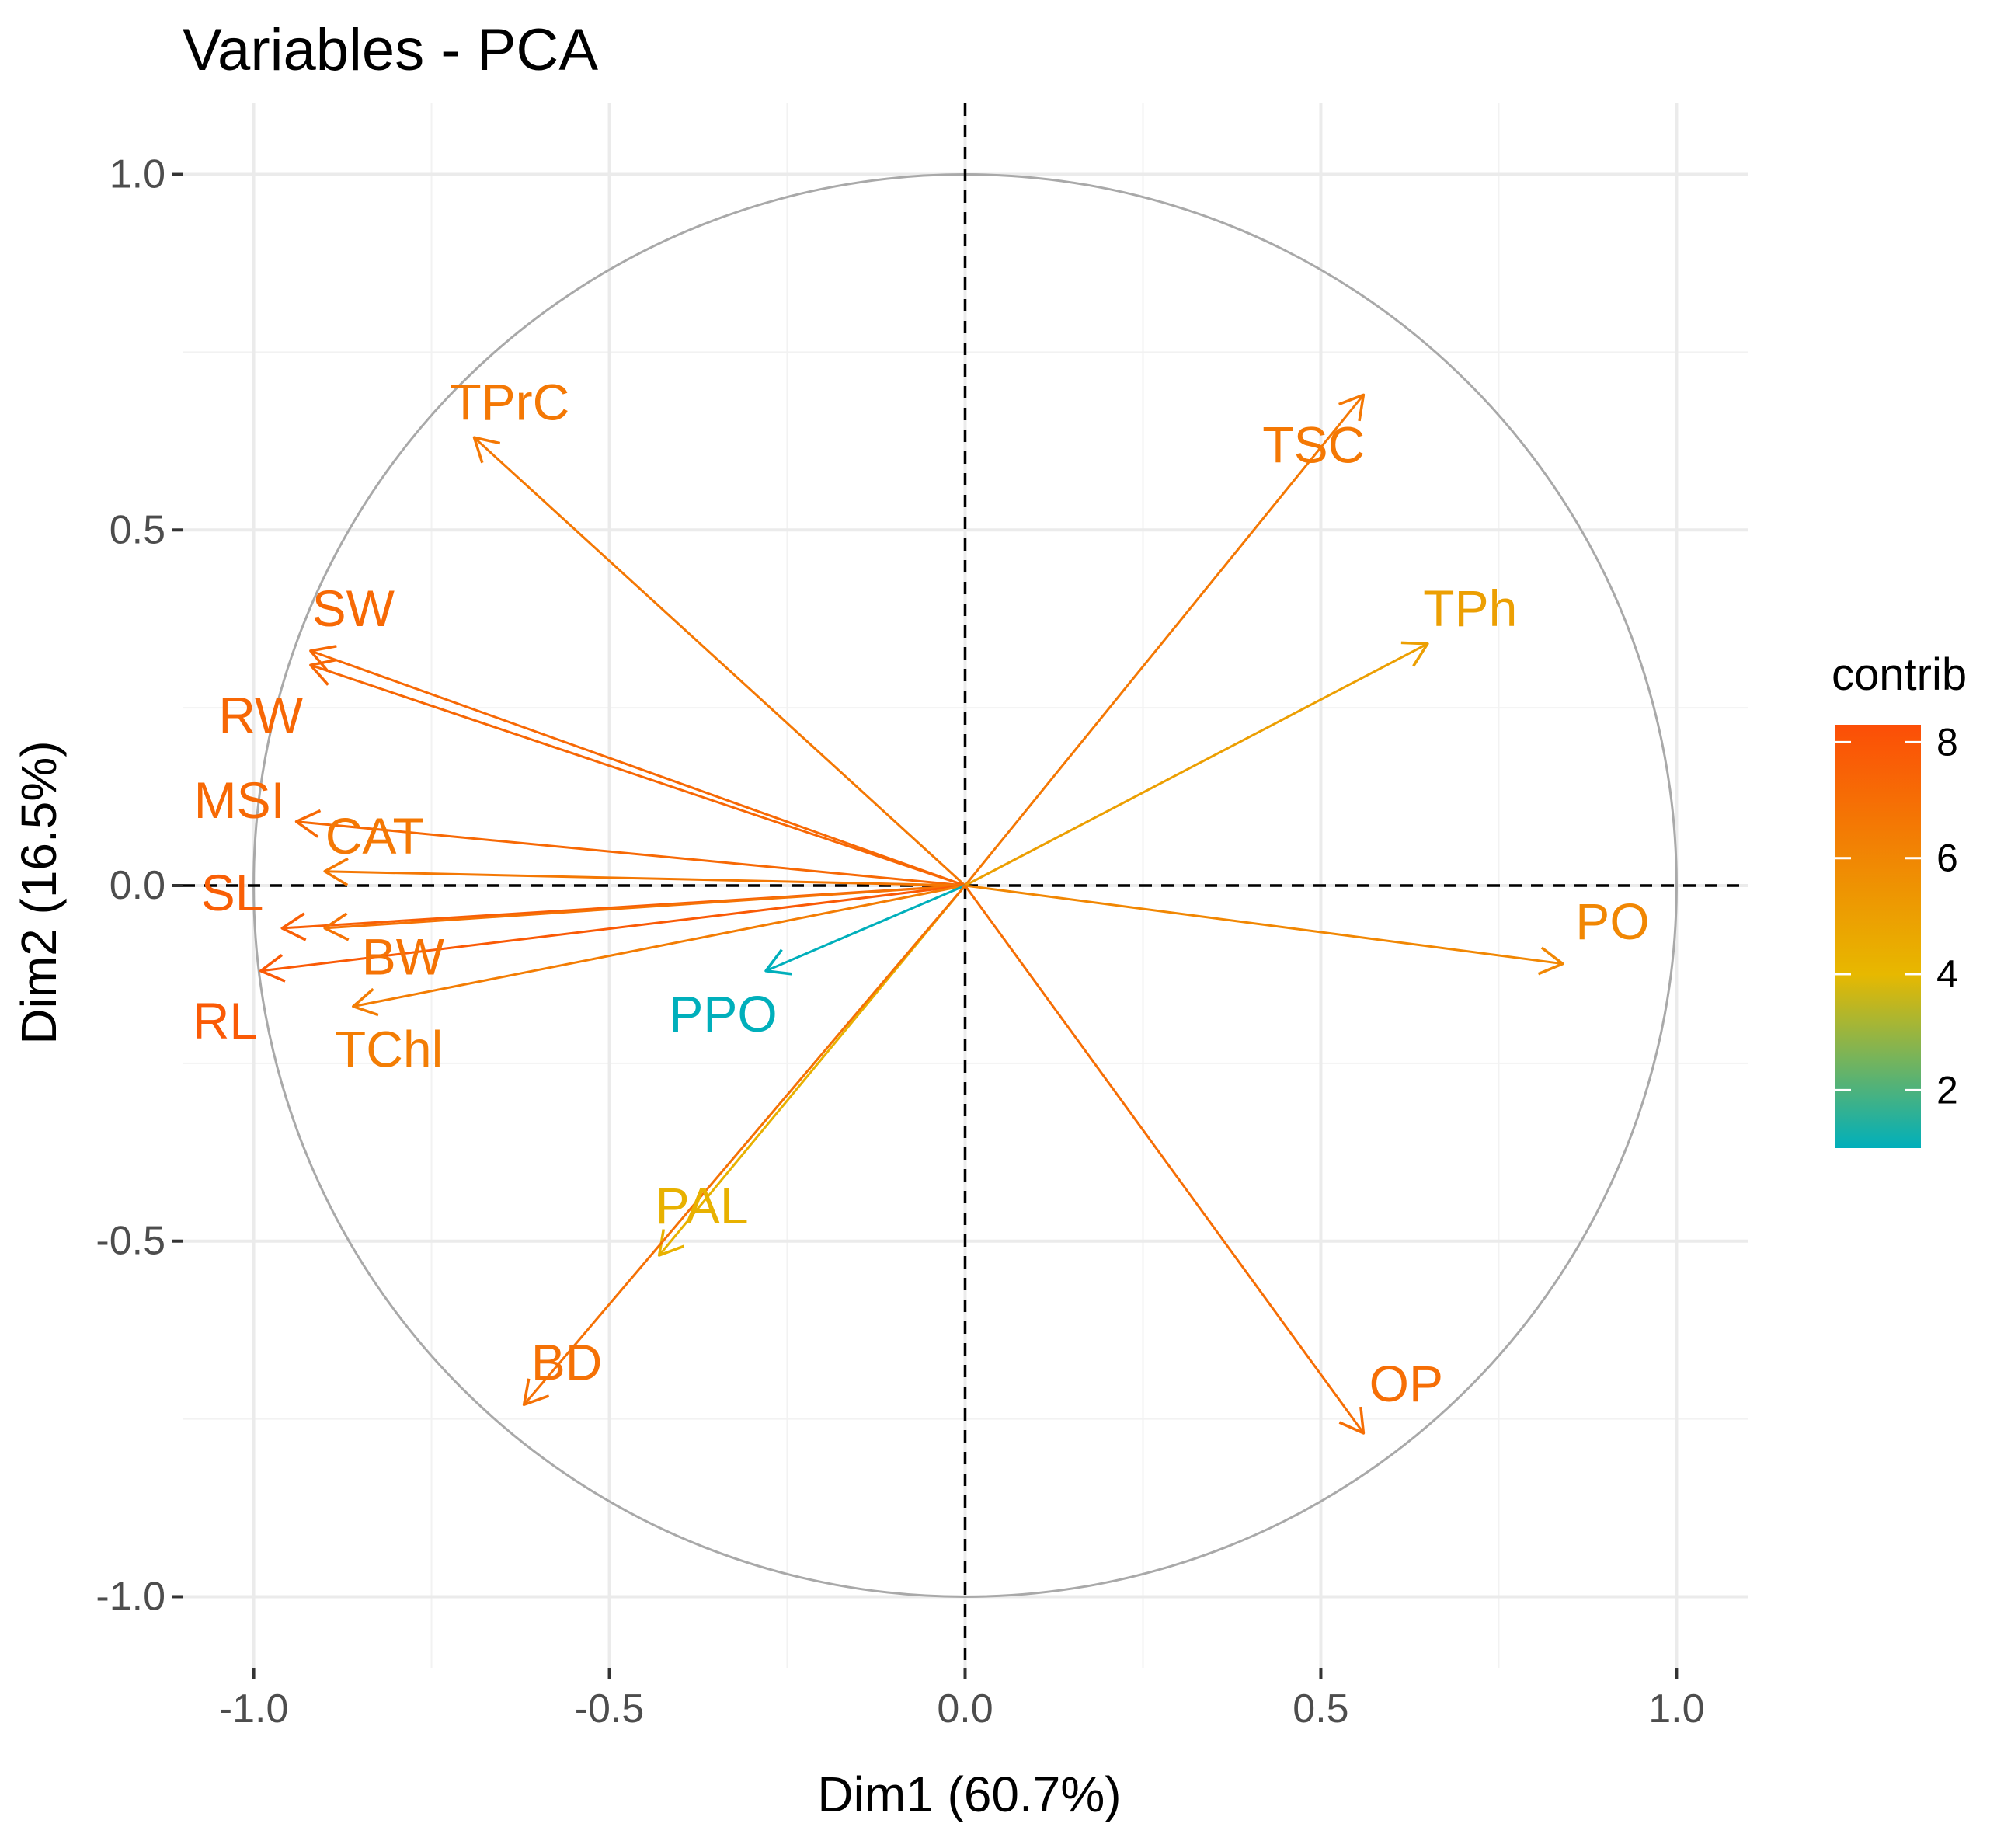  What do you see at coordinates (536, 1393) in the screenshot?
I see `arrowhead-bd` at bounding box center [536, 1393].